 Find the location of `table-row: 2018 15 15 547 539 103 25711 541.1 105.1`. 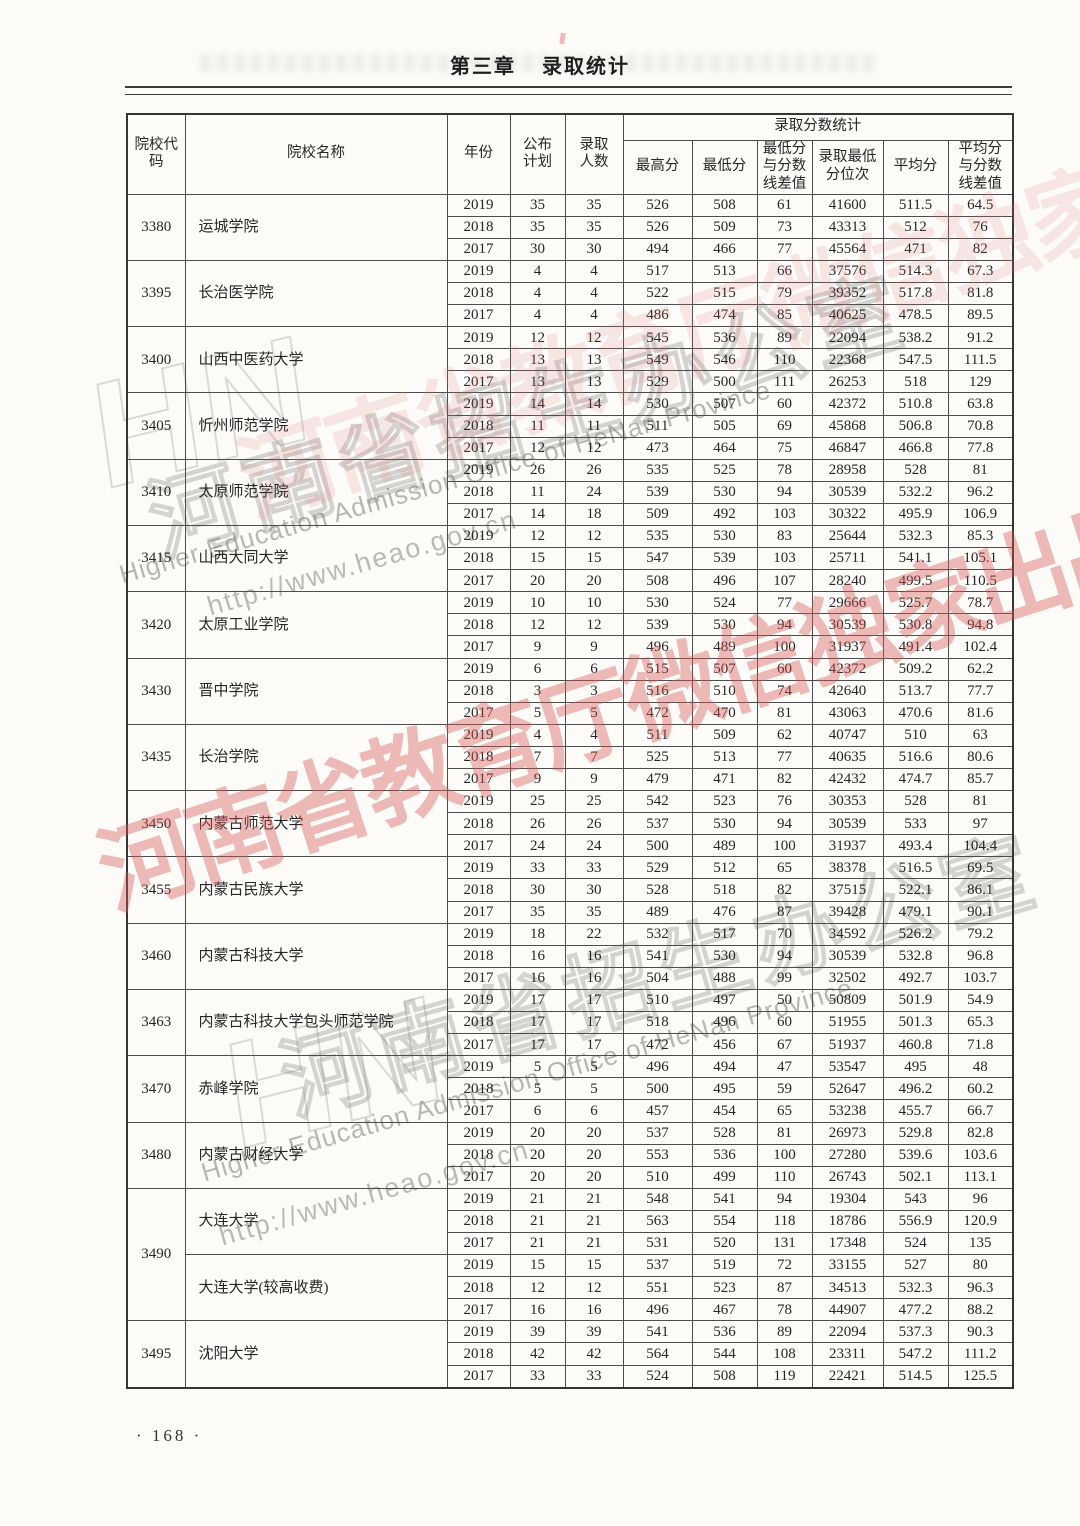

table-row: 2018 15 15 547 539 103 25711 541.1 105.1 is located at coordinates (570, 559).